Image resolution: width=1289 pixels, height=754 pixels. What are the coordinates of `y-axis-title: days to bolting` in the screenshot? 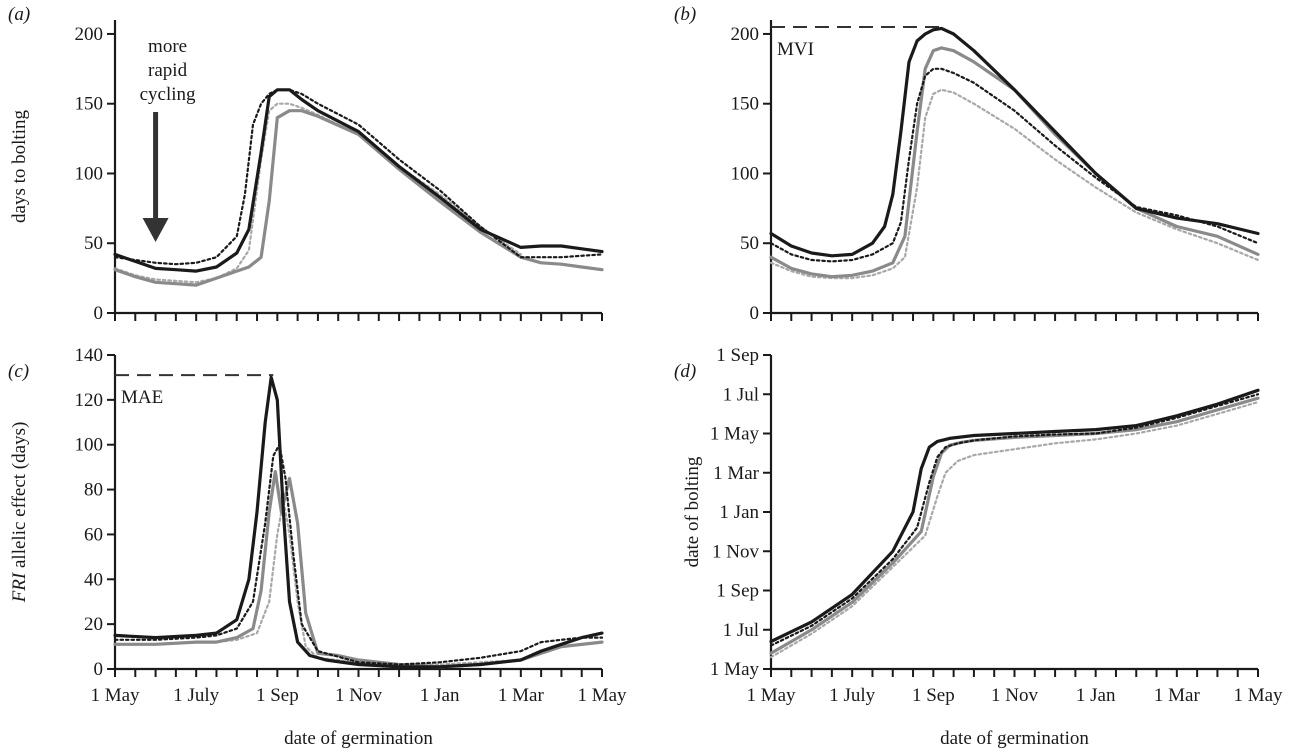 It's located at (19, 166).